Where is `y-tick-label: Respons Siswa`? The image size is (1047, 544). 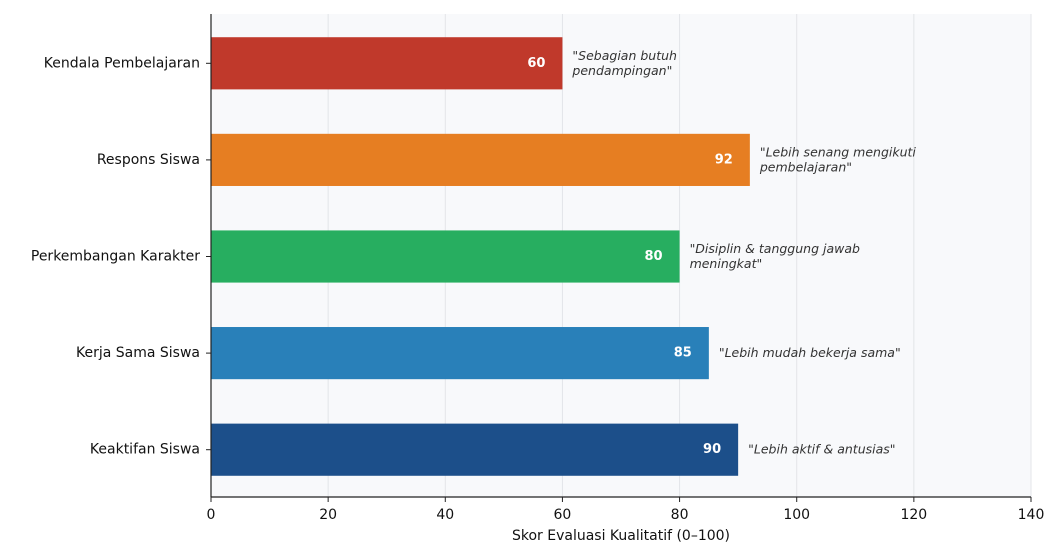 y-tick-label: Respons Siswa is located at coordinates (148, 160).